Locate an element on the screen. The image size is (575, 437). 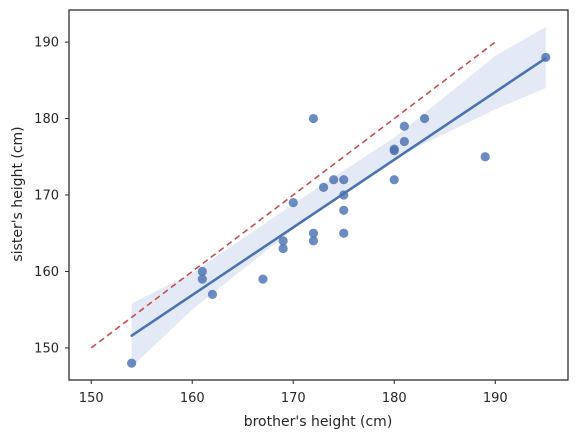
y-tick-label: 180 is located at coordinates (46, 119).